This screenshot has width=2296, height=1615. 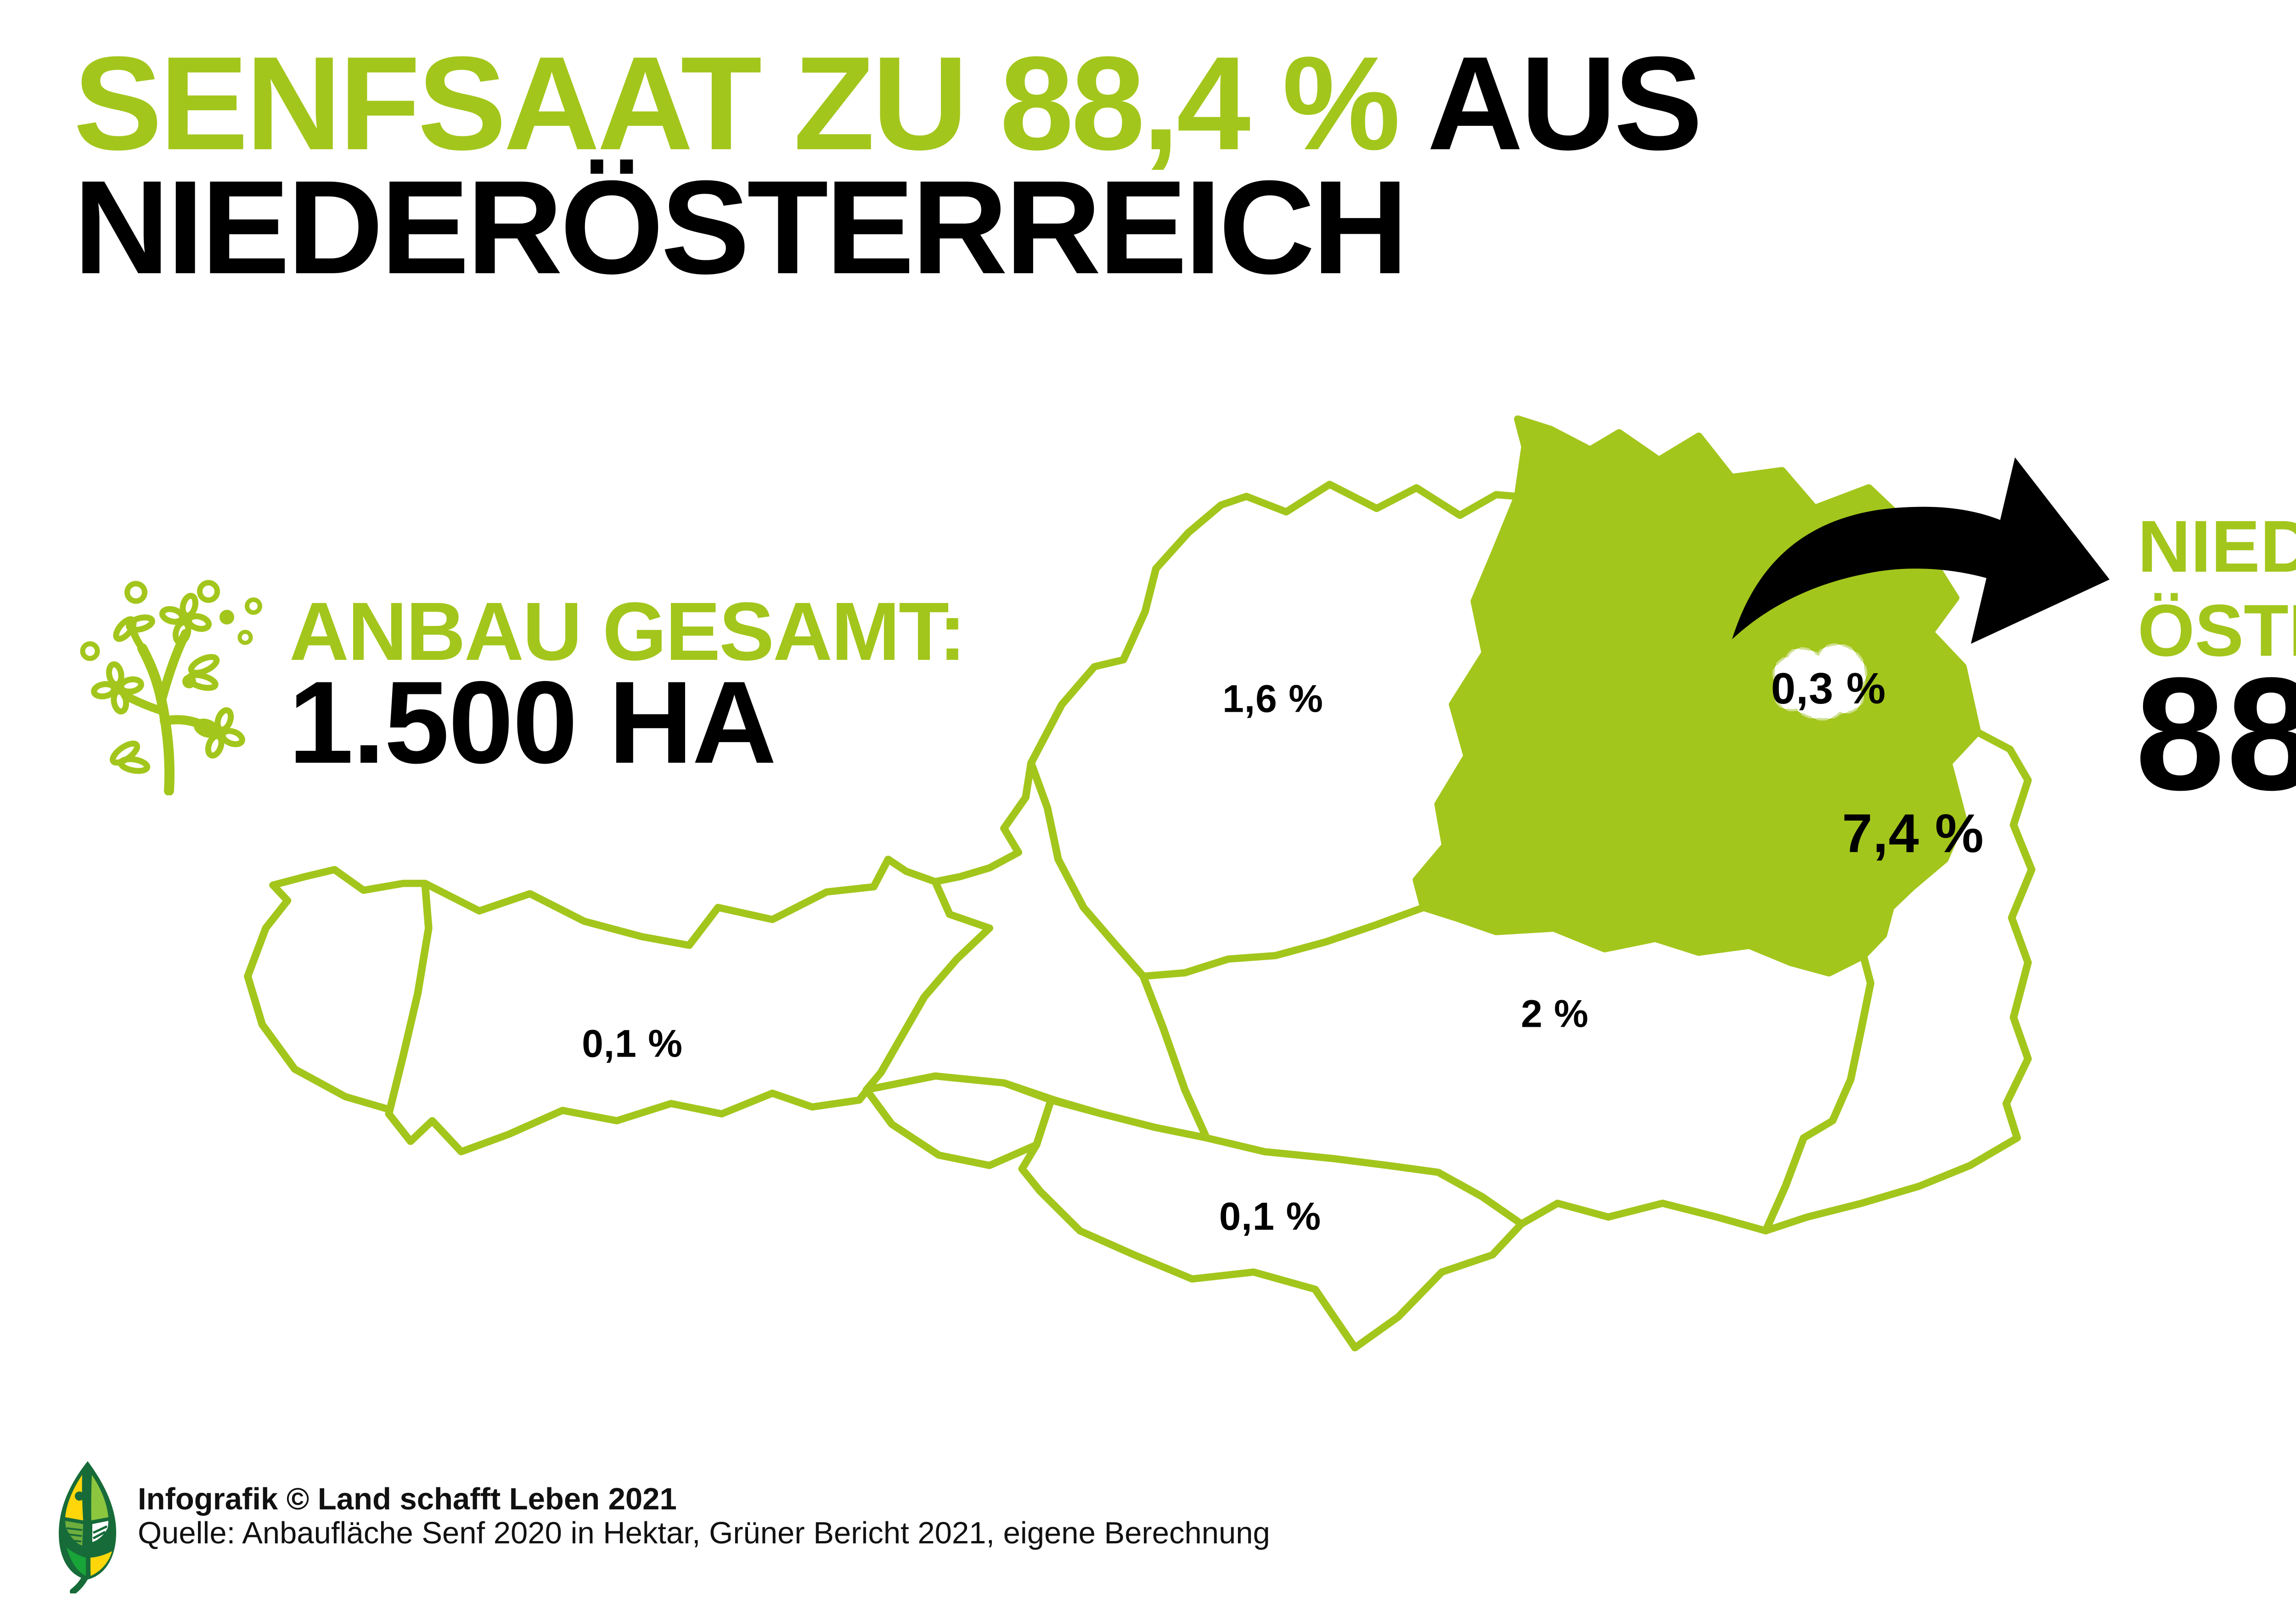 What do you see at coordinates (737, 104) in the screenshot?
I see `page-title-highlight: SENFSAAT ZU 88,4 %` at bounding box center [737, 104].